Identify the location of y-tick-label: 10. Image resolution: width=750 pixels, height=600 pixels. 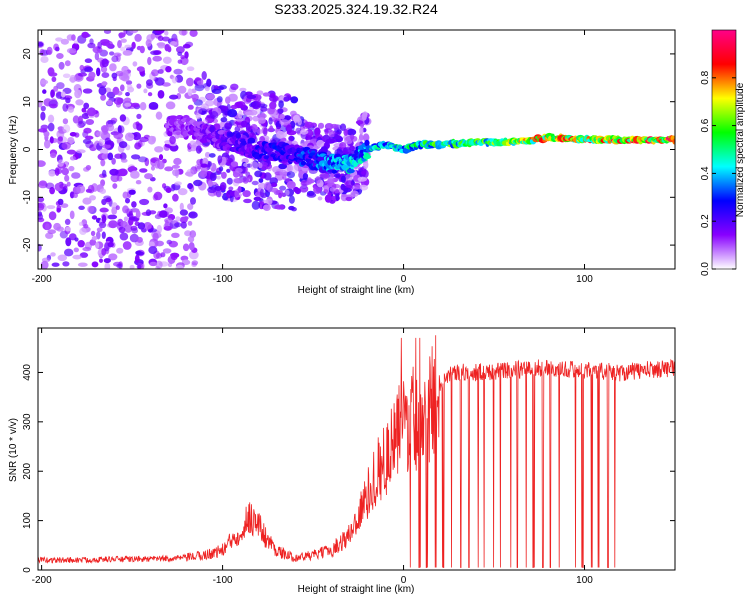
(27, 102).